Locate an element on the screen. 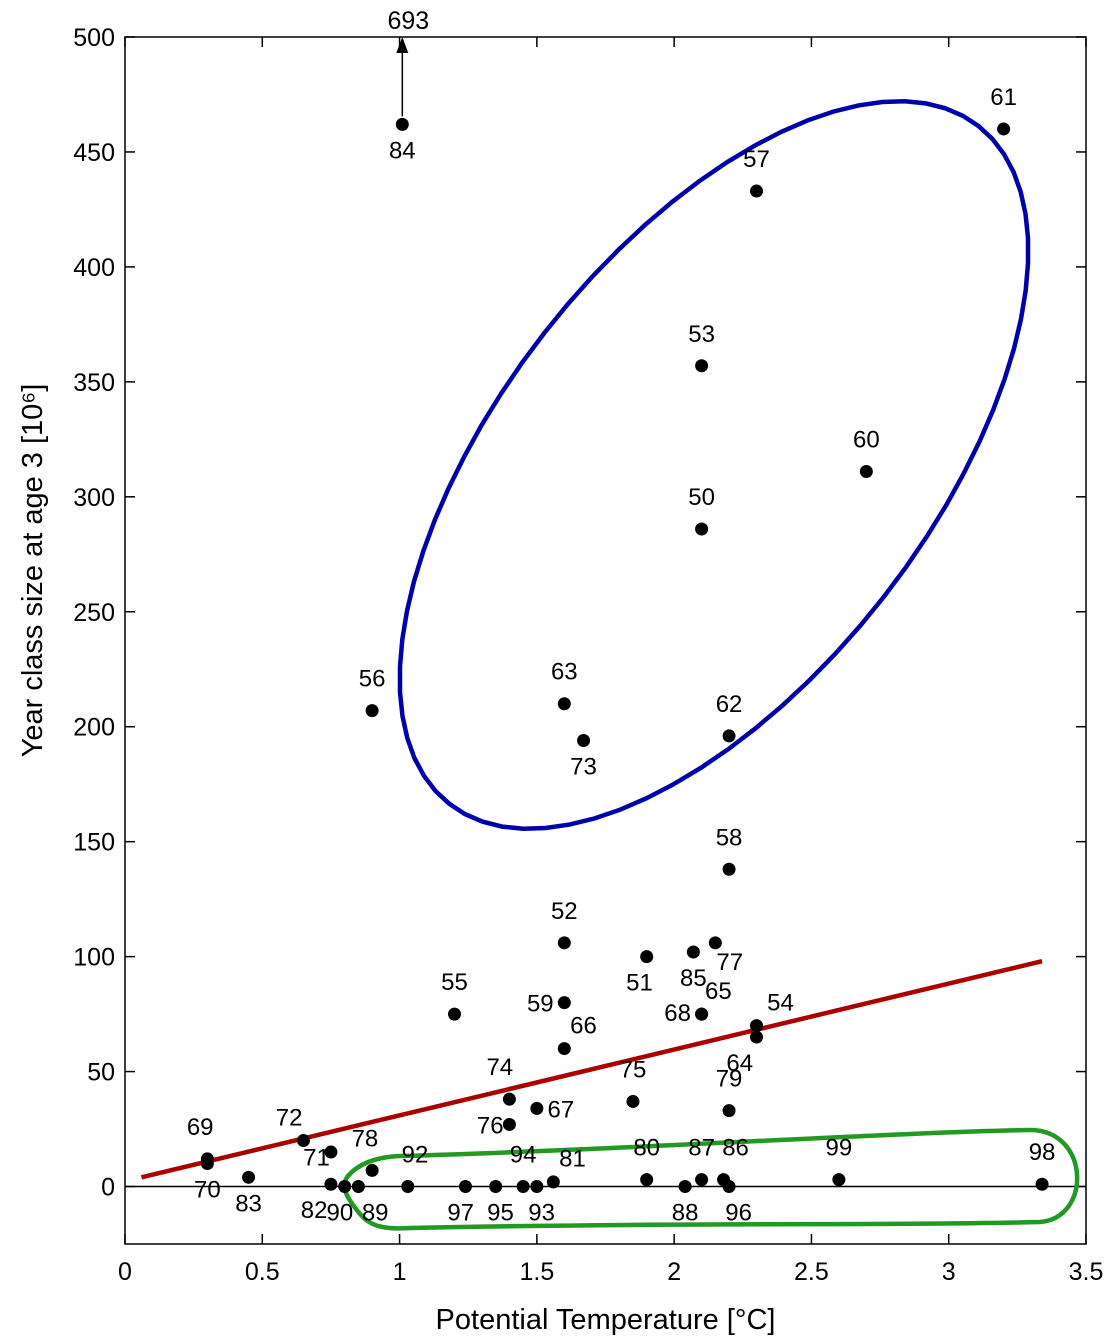 The height and width of the screenshot is (1340, 1111). x-tick-labels: 0 0.5 1 1.5 2 2.5 3 3.5 is located at coordinates (610, 1272).